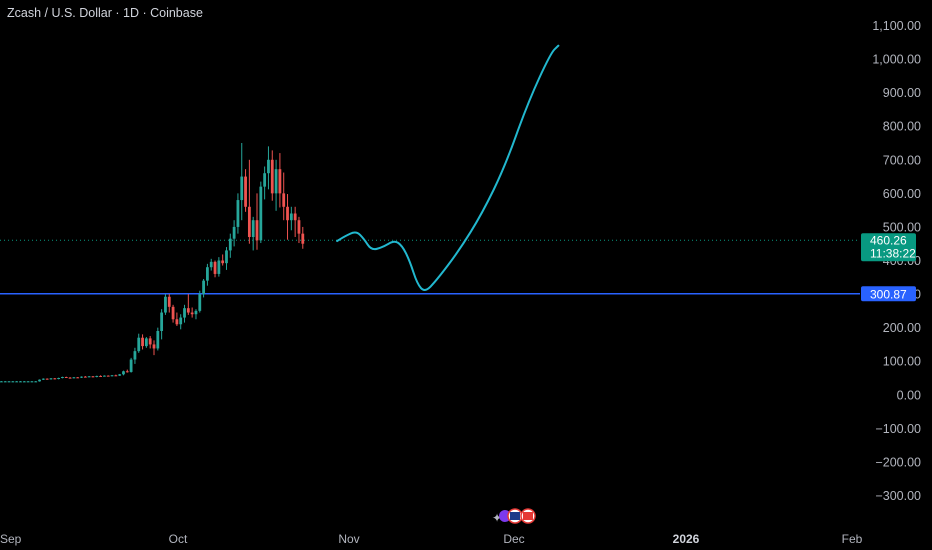  I want to click on sparkle-icon: ✦, so click(497, 518).